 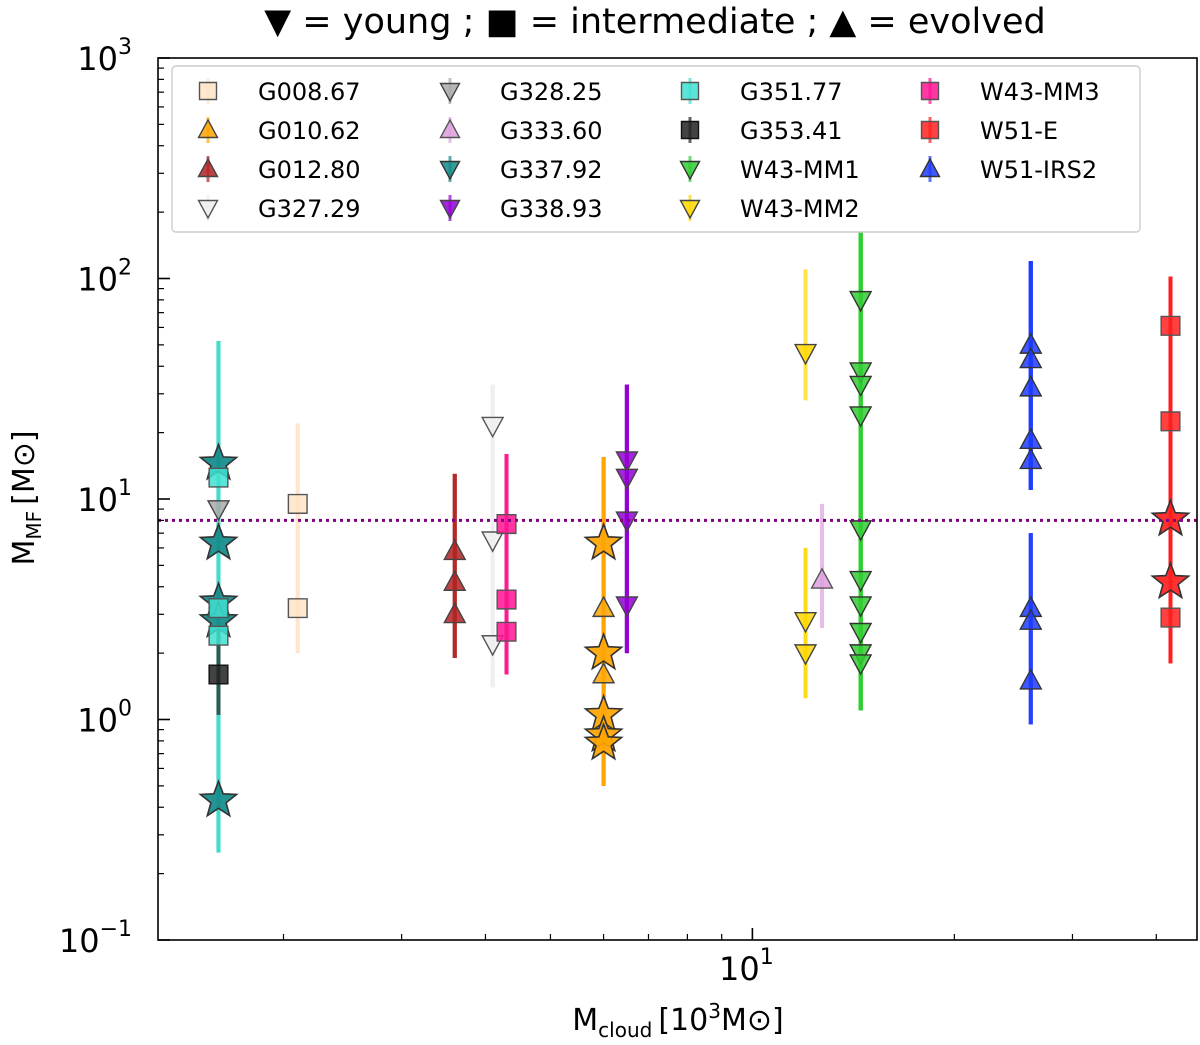 What do you see at coordinates (930, 167) in the screenshot?
I see `legend-marker-w51-irs2` at bounding box center [930, 167].